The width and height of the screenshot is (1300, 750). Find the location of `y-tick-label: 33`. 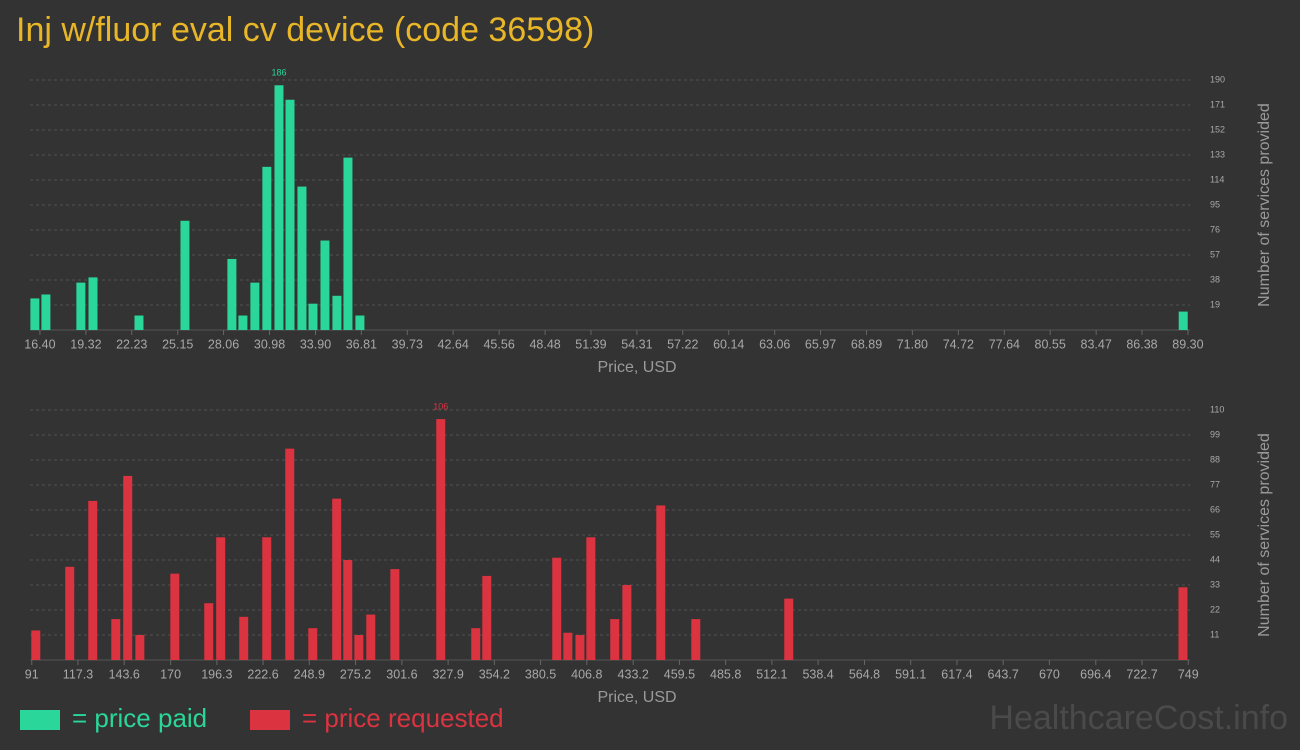

y-tick-label: 33 is located at coordinates (1215, 584).